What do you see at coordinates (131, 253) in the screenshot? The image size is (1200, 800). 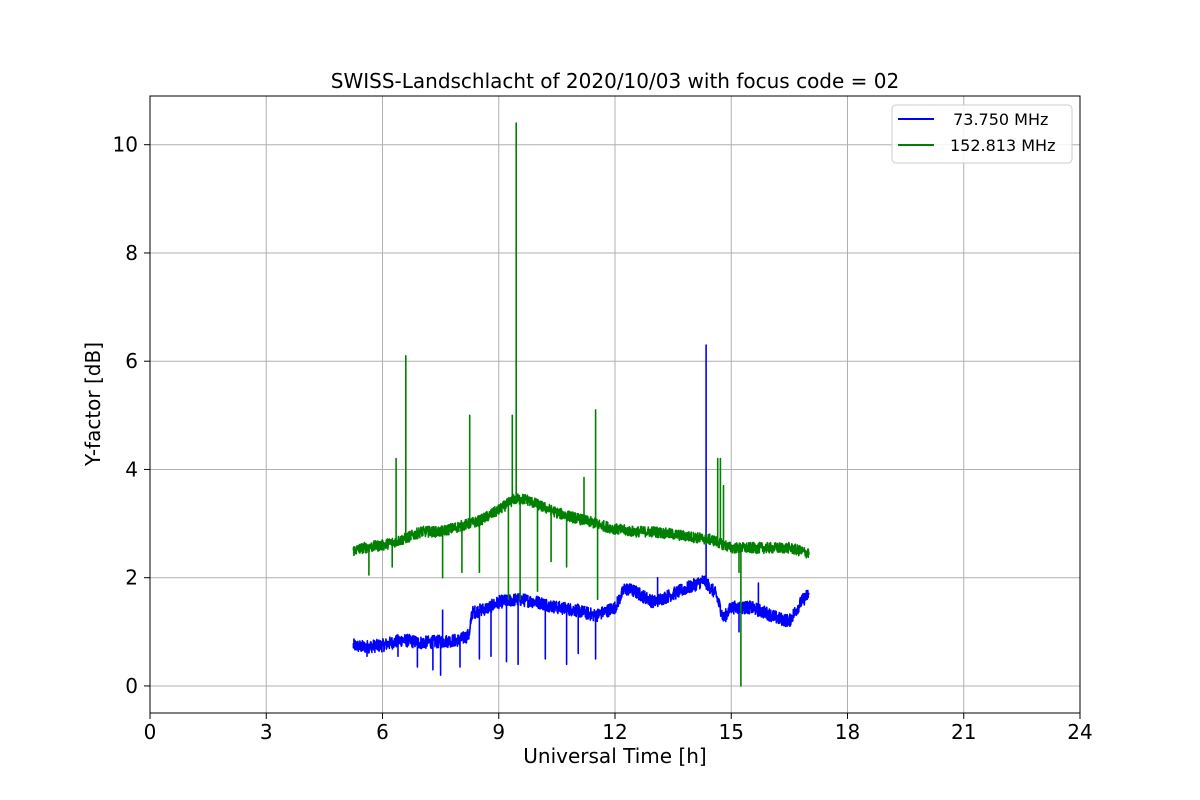 I see `y-tick-label: 8` at bounding box center [131, 253].